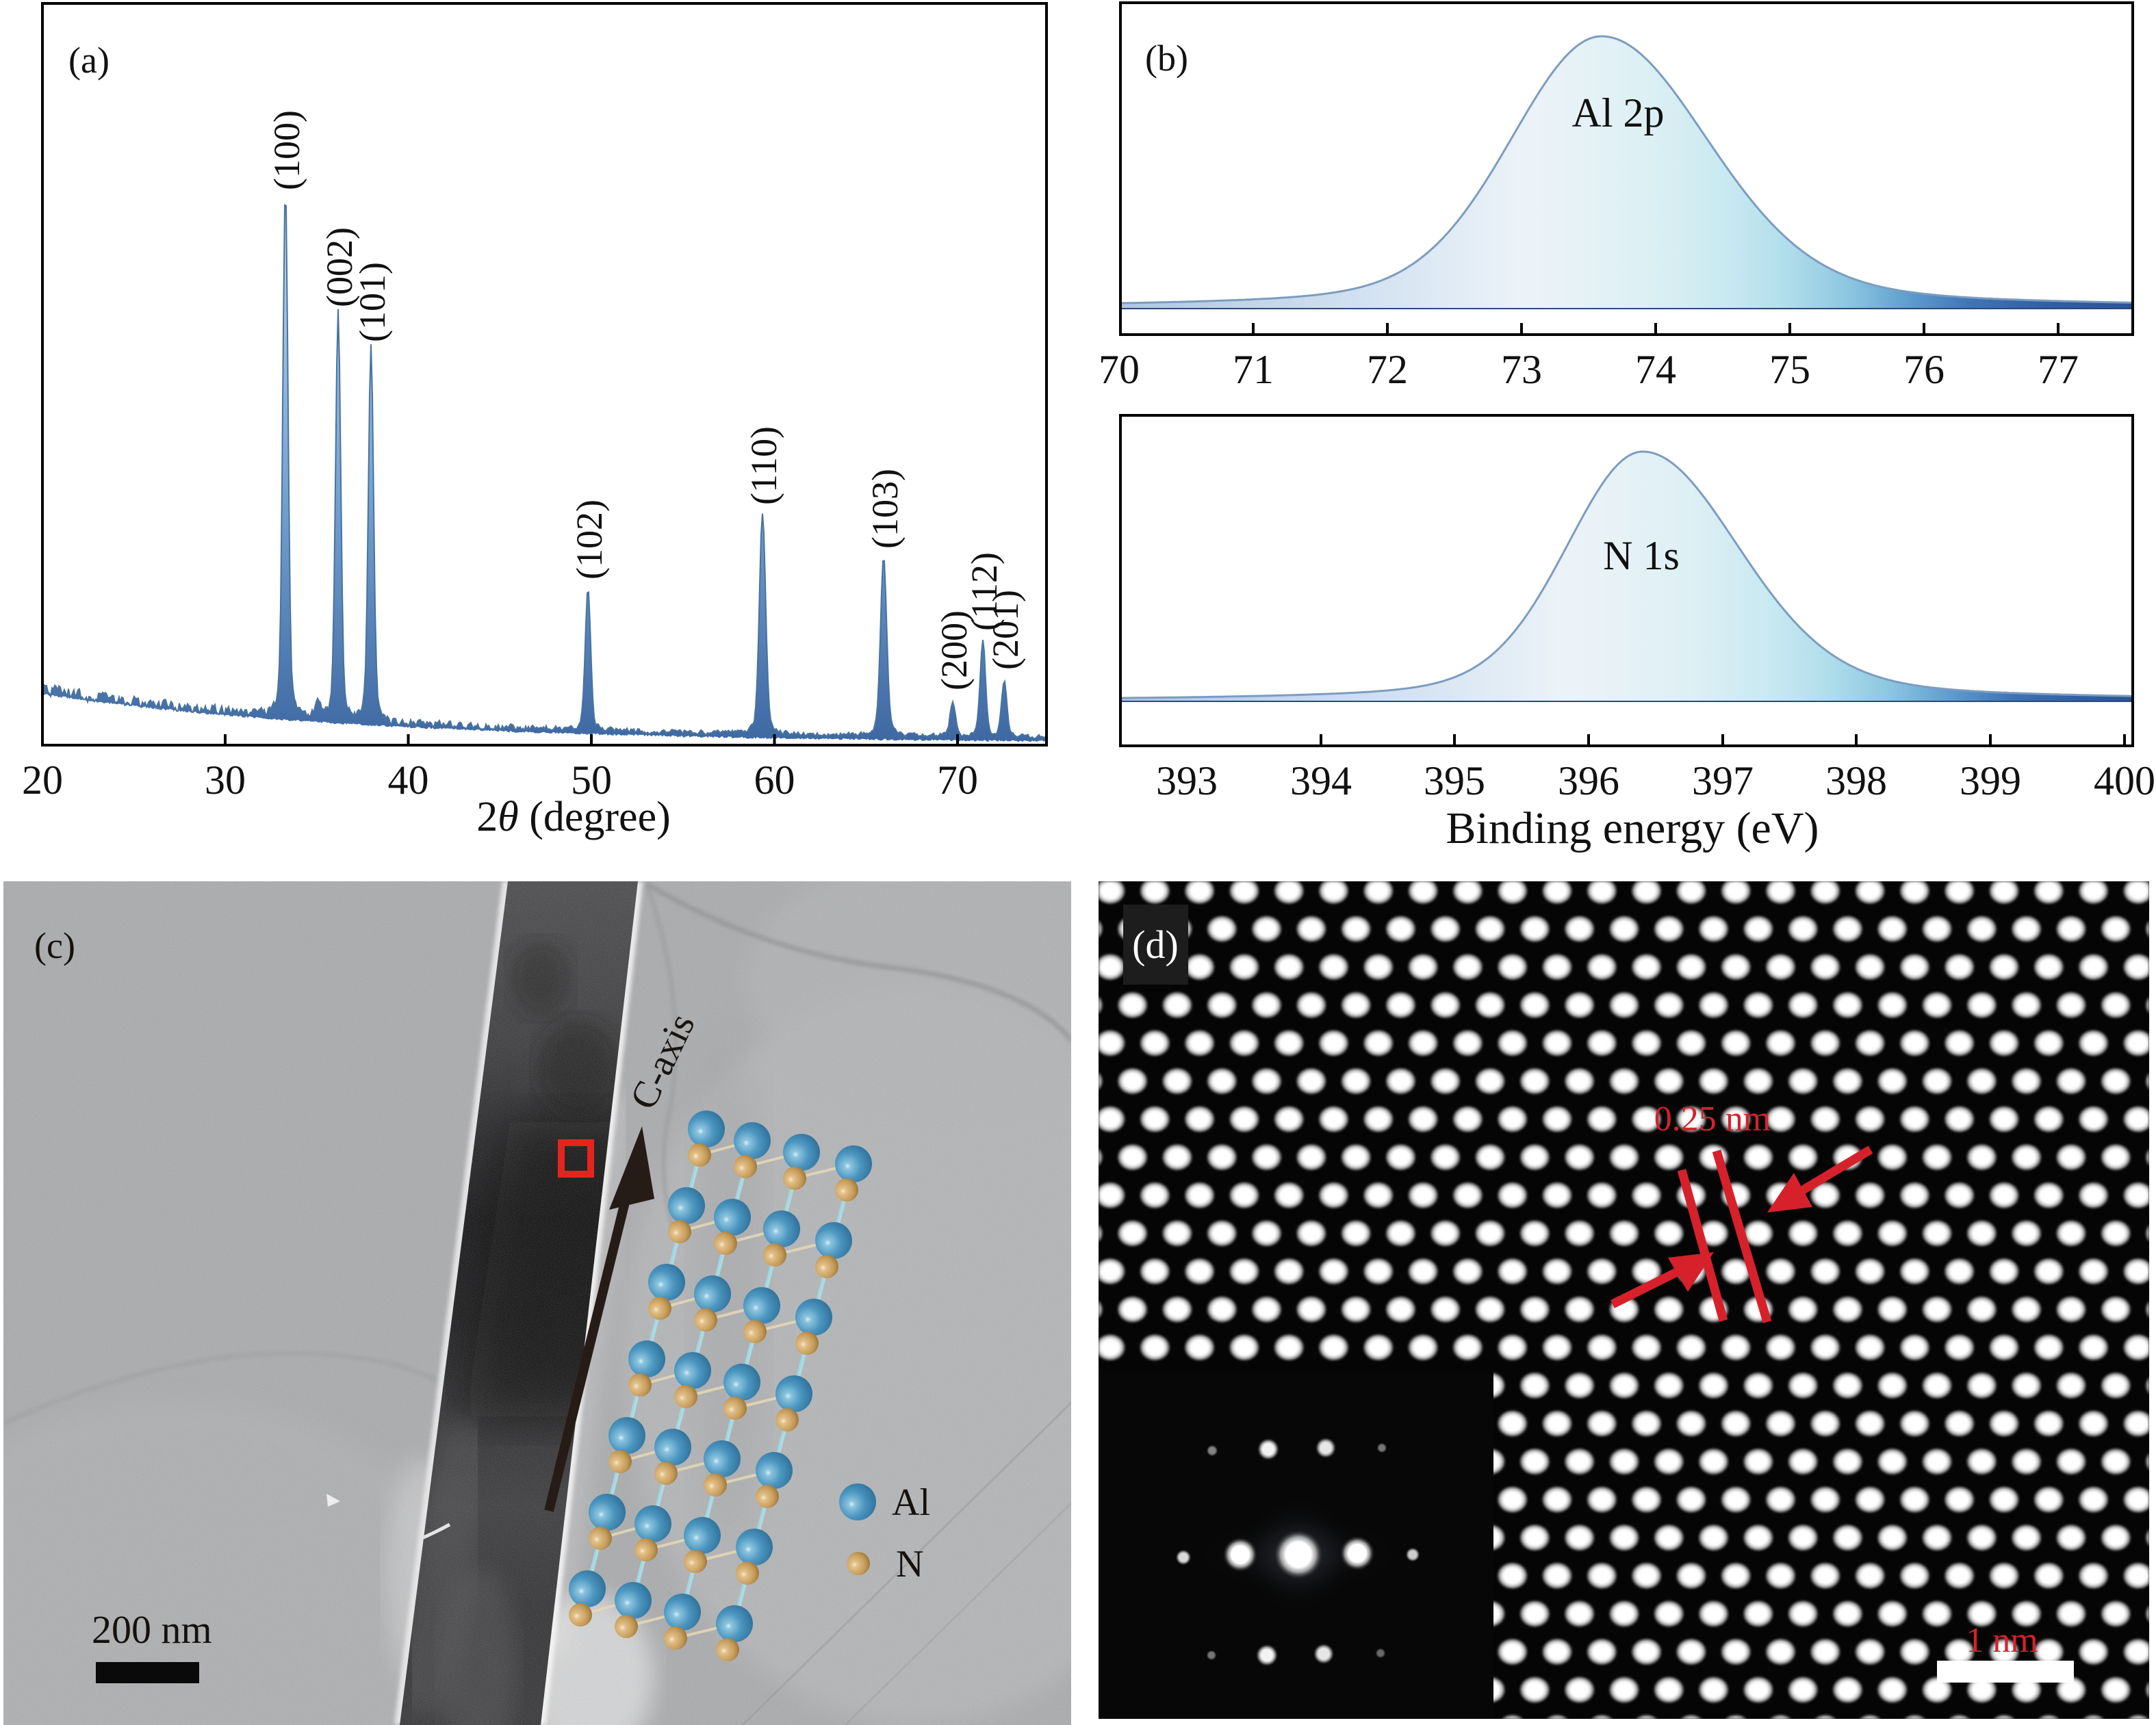 The height and width of the screenshot is (1725, 2156). I want to click on svg-text: (200), so click(954, 650).